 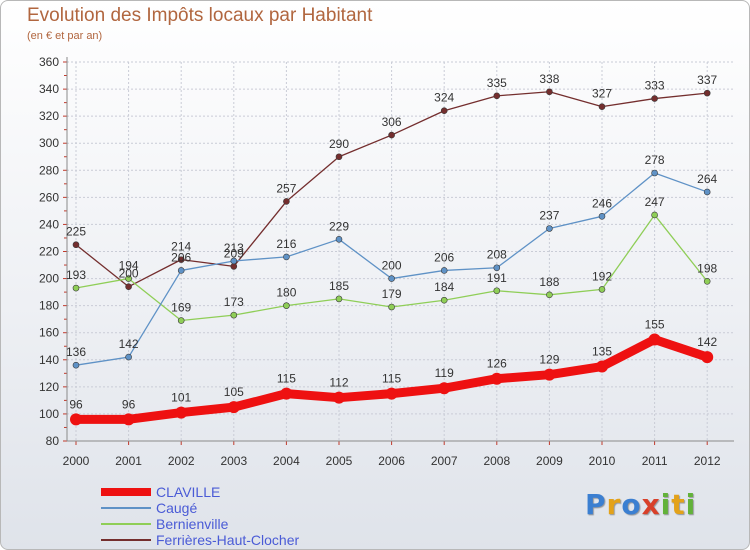 I want to click on y-tick-label: 120, so click(x=49, y=387).